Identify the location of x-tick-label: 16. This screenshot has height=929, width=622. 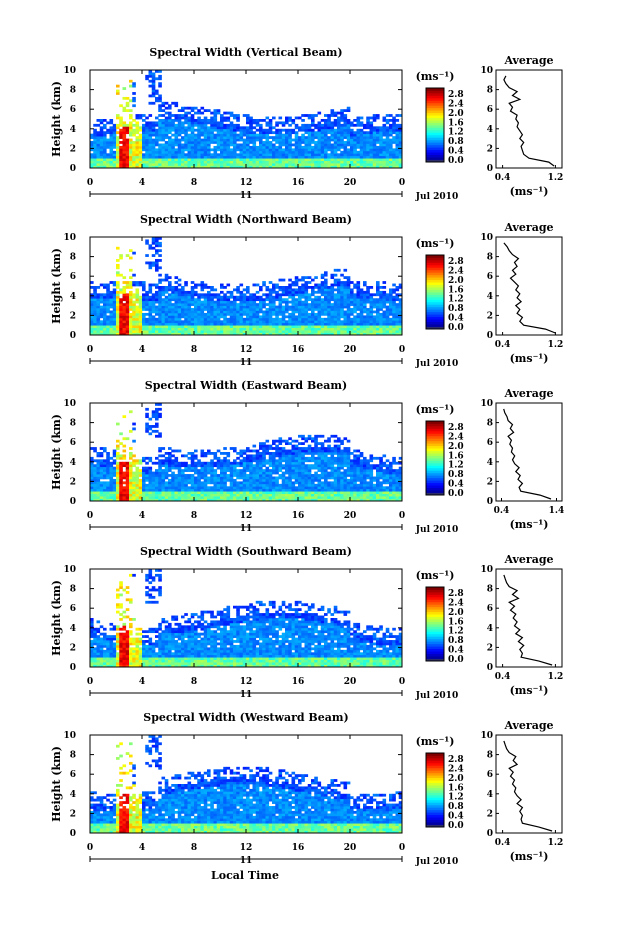
(298, 350).